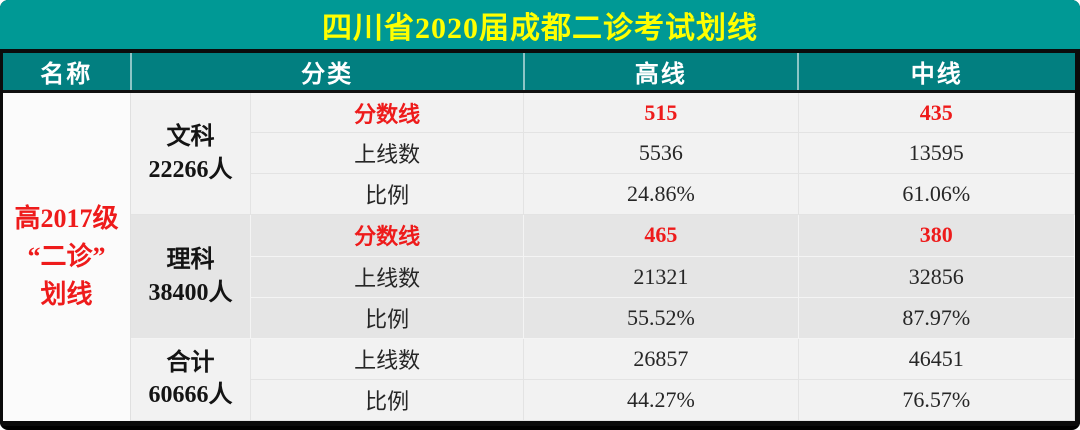 This screenshot has height=430, width=1080. I want to click on name-label-line3: 划线, so click(66, 294).